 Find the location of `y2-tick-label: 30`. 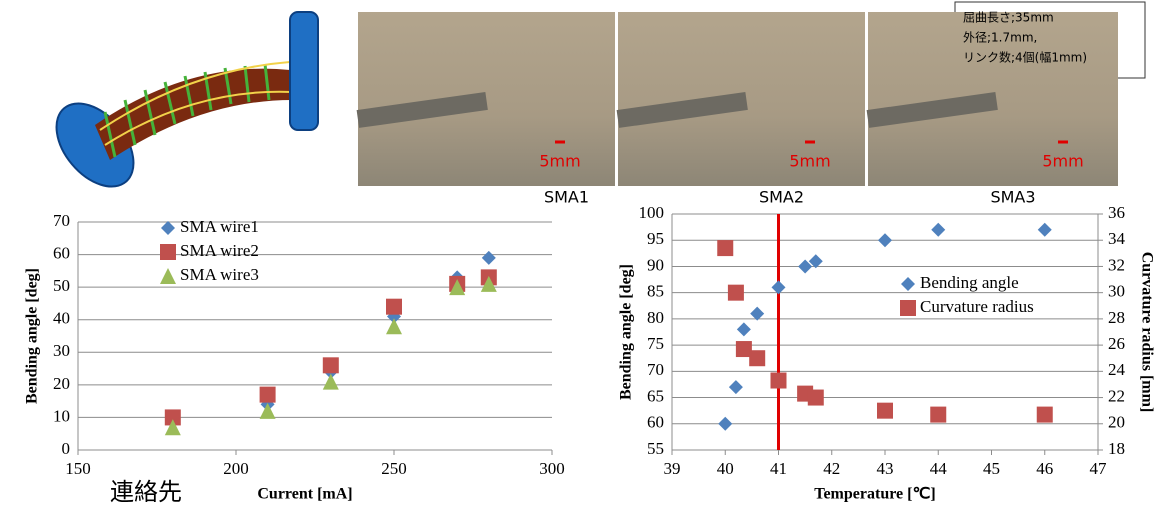

y2-tick-label: 30 is located at coordinates (1116, 291).